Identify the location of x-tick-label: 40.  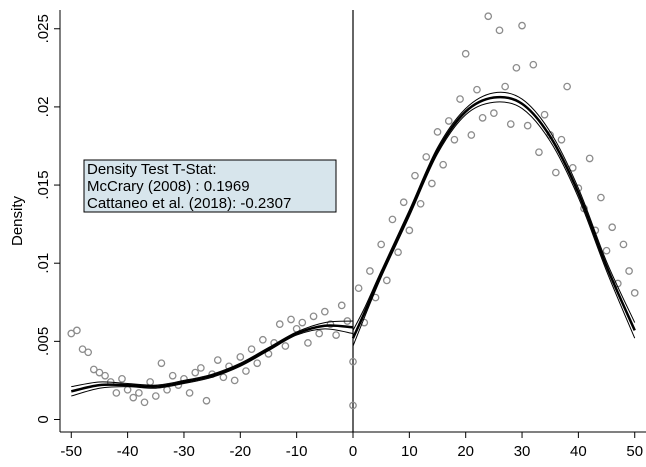
(578, 451).